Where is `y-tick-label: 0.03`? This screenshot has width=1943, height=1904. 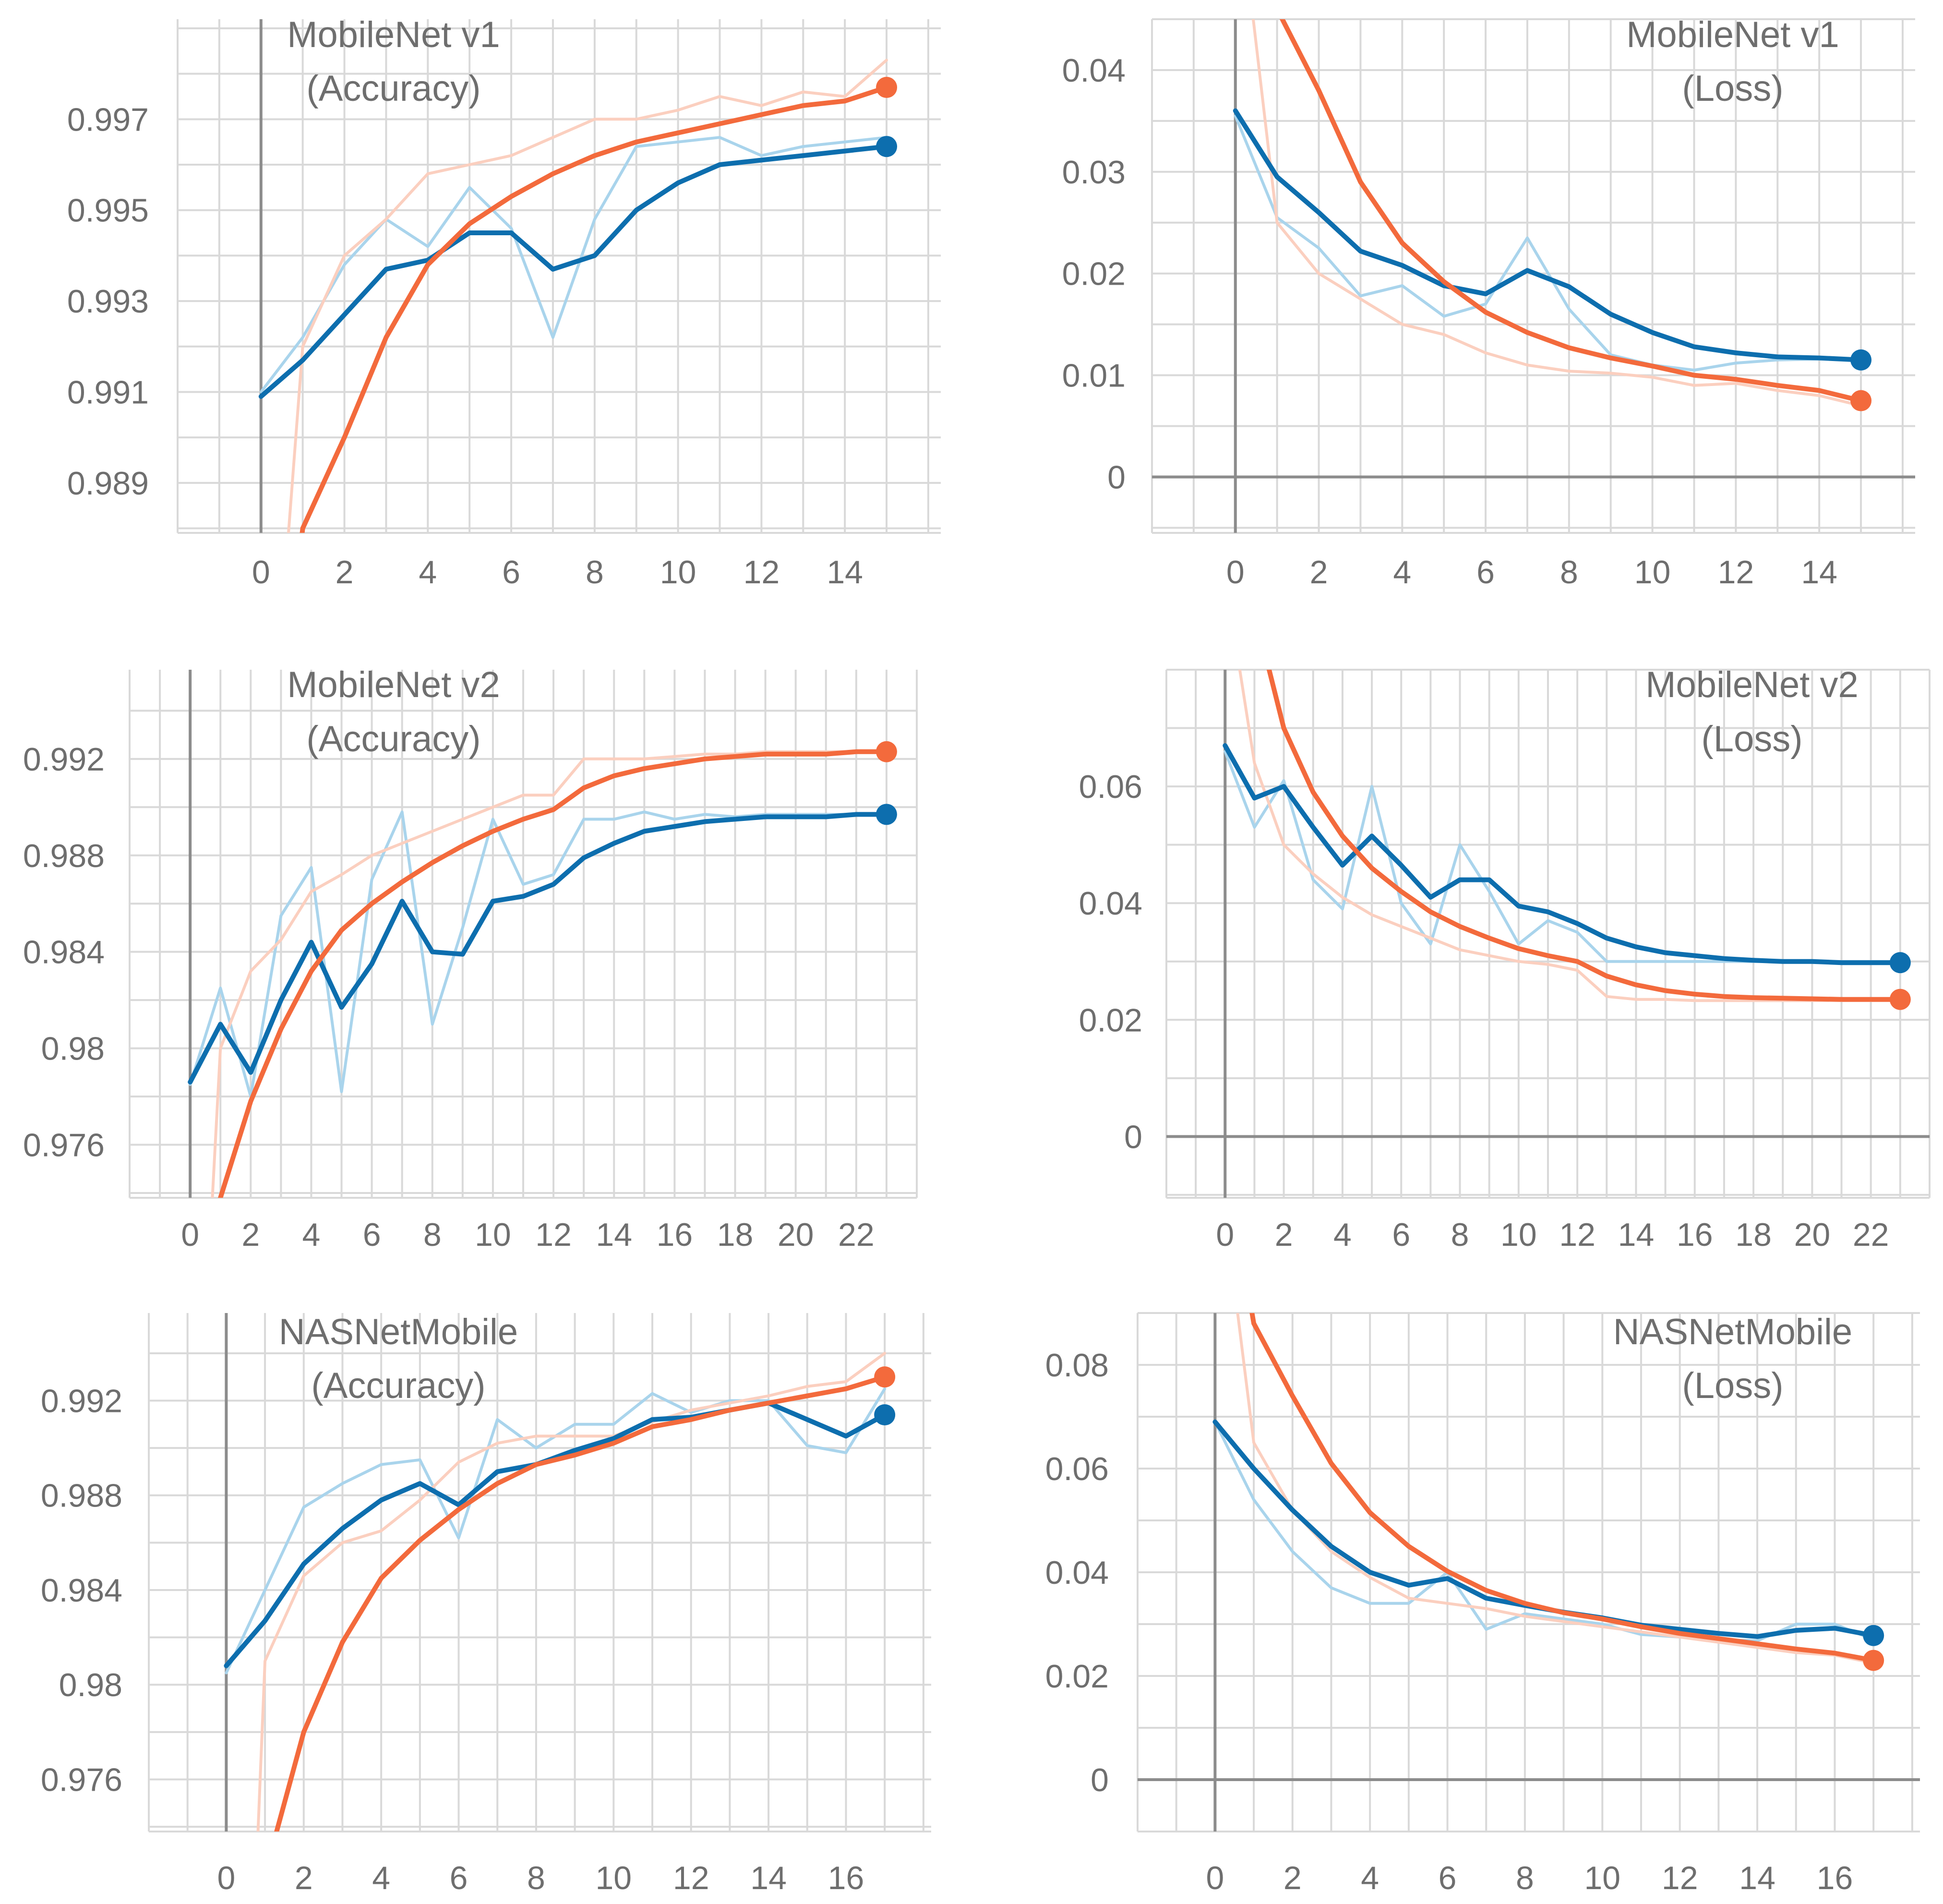 y-tick-label: 0.03 is located at coordinates (1094, 172).